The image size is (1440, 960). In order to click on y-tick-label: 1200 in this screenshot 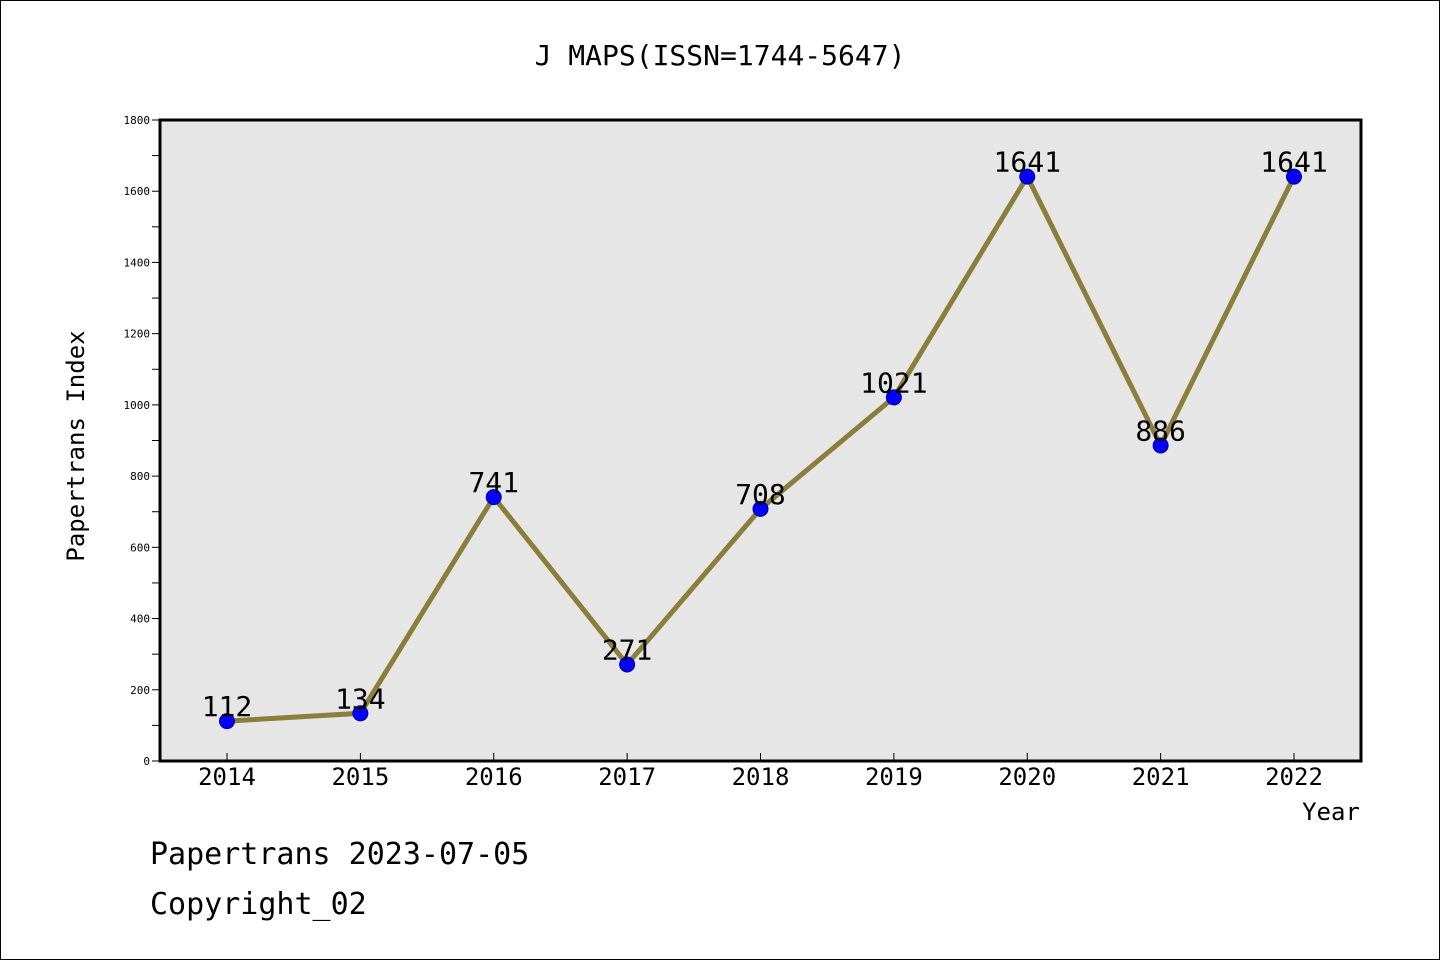, I will do `click(137, 334)`.